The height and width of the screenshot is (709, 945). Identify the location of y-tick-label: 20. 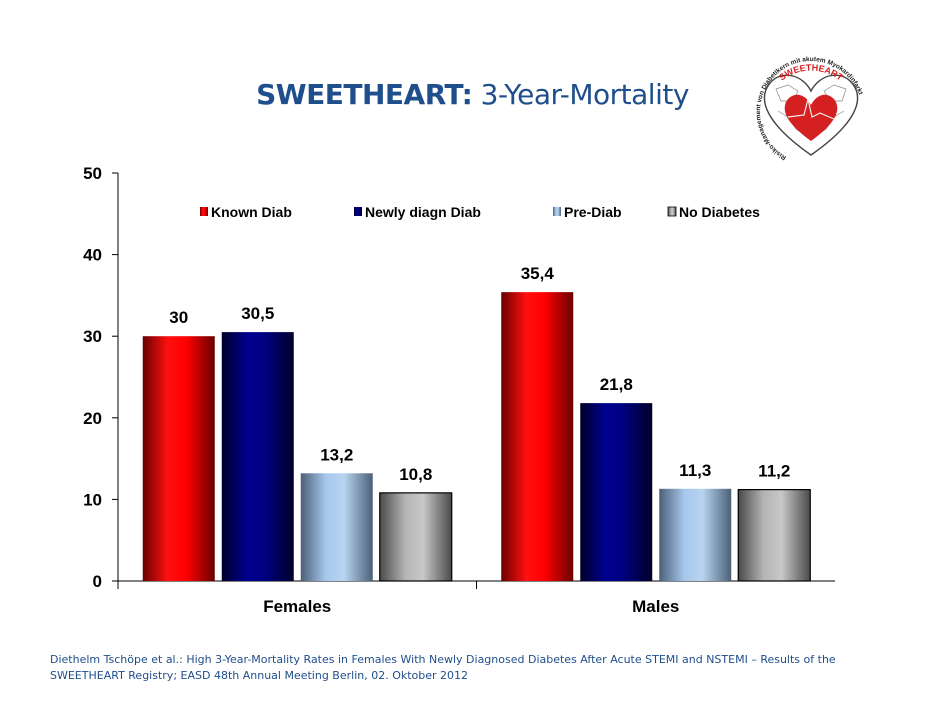
(92, 418).